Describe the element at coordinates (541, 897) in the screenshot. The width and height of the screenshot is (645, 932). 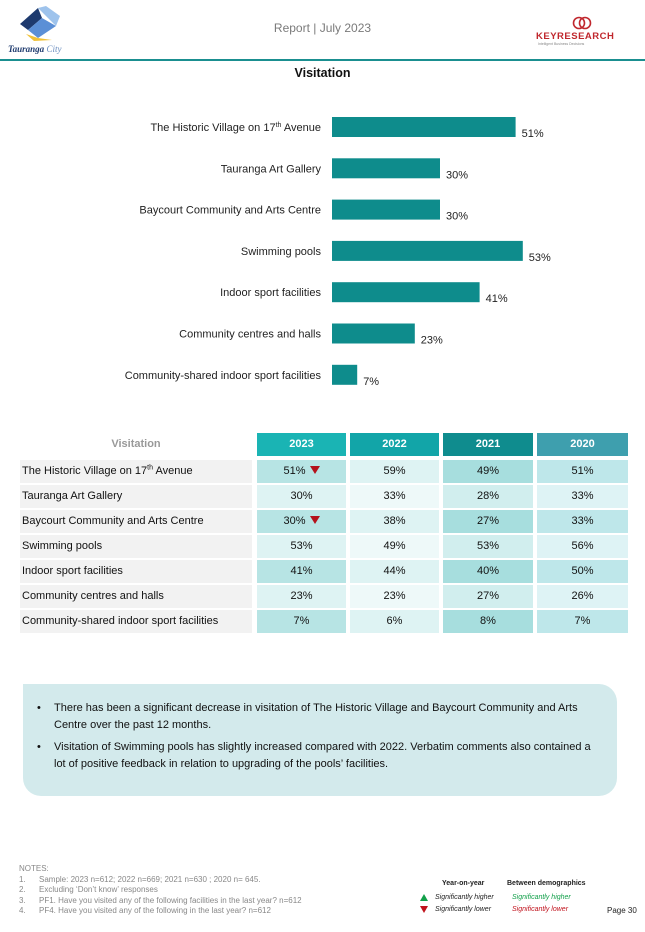
I see `legend-demo-higher: Significantly higher` at that location.